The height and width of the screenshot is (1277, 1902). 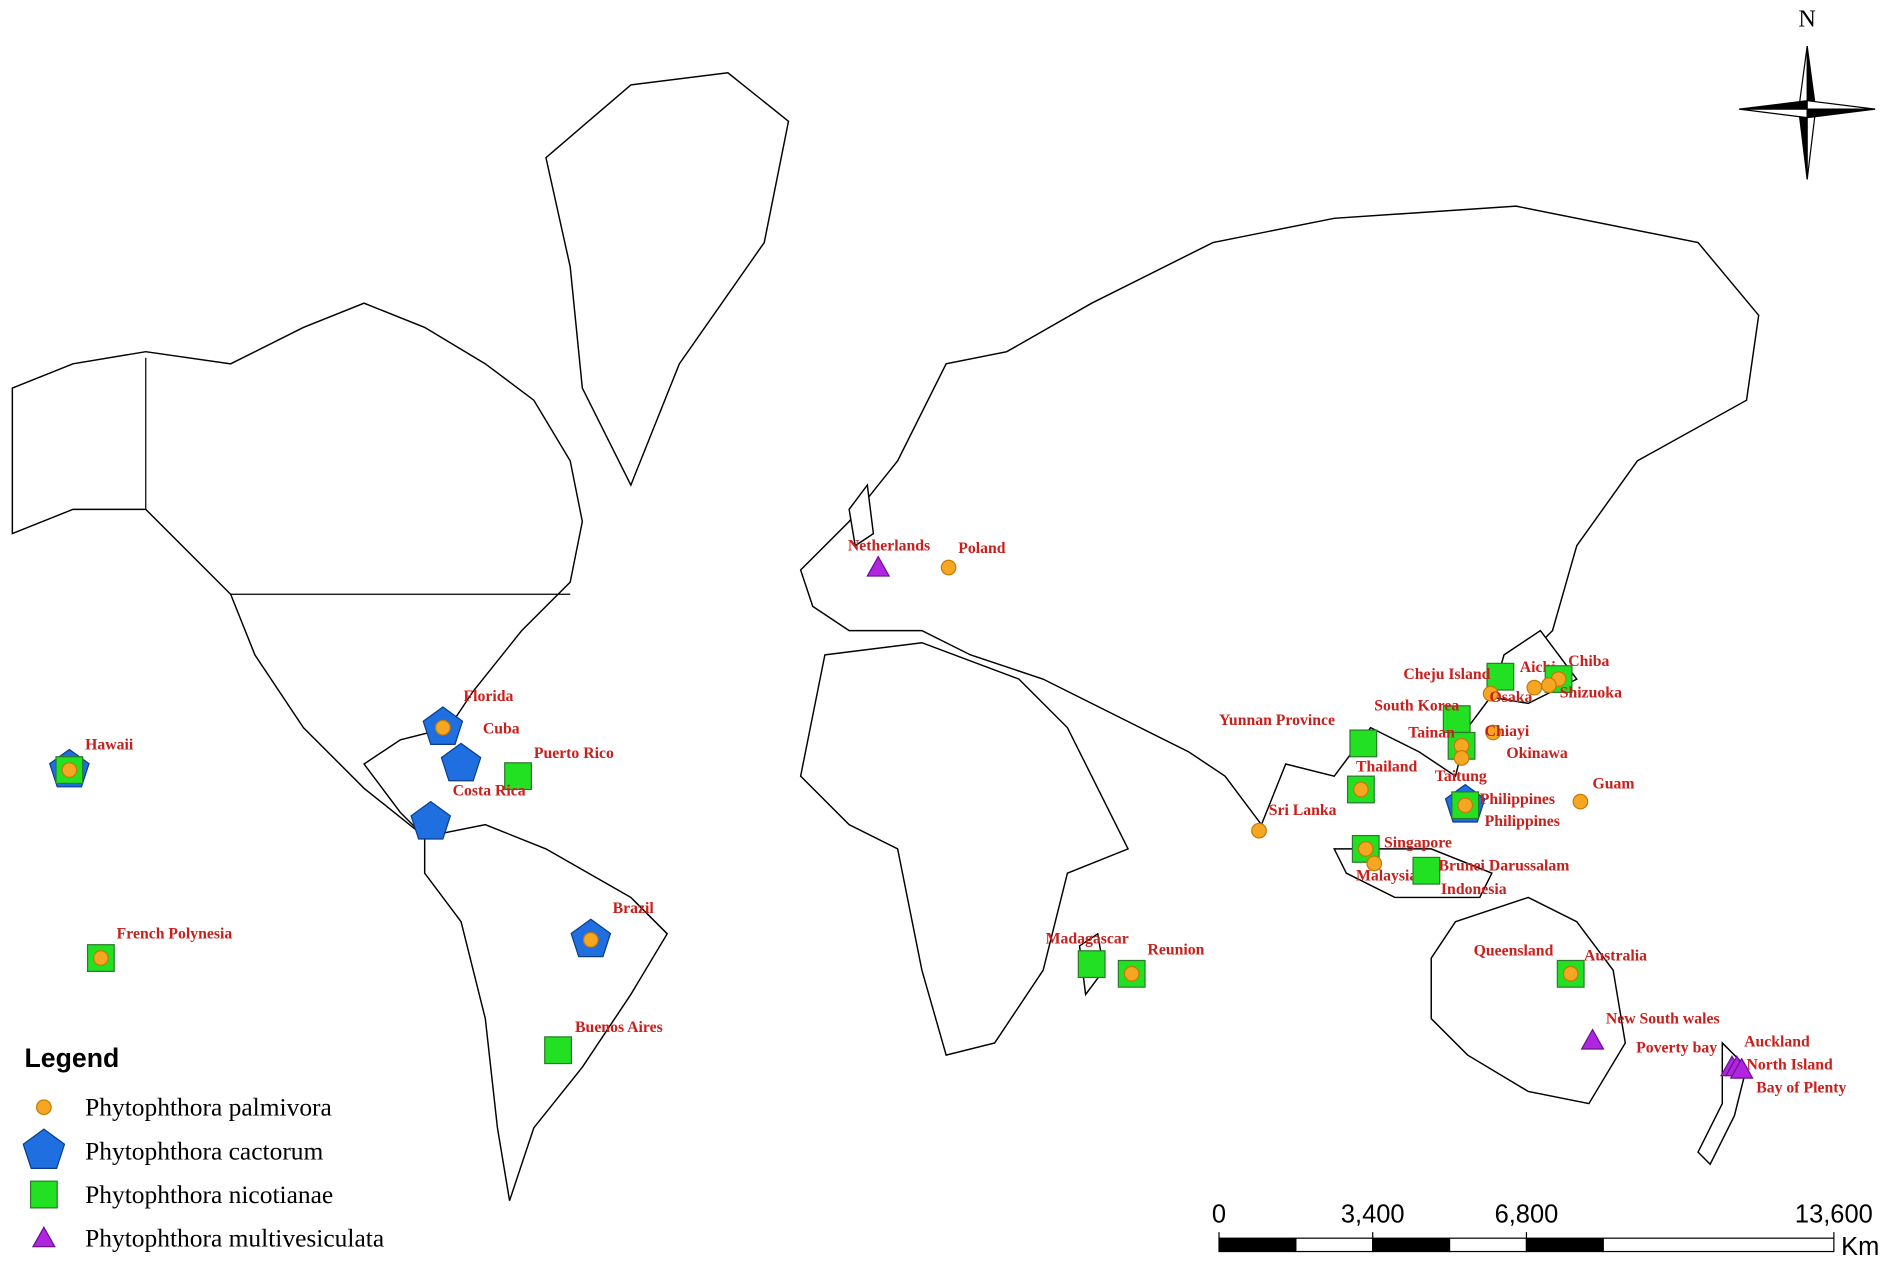 What do you see at coordinates (1860, 1247) in the screenshot?
I see `scale-unit: Km` at bounding box center [1860, 1247].